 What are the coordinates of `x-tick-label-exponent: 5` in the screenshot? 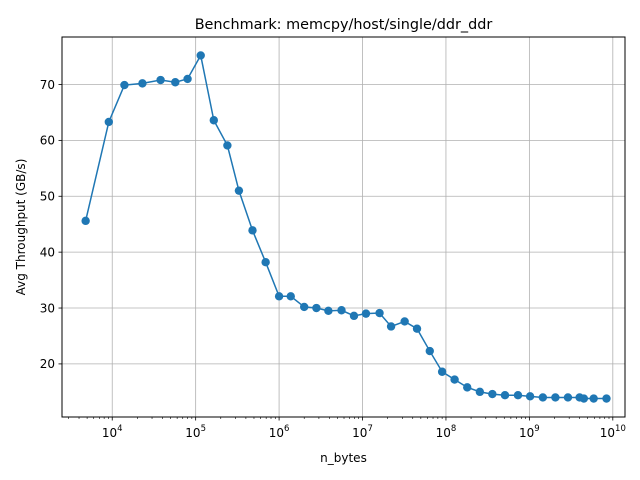 It's located at (203, 429).